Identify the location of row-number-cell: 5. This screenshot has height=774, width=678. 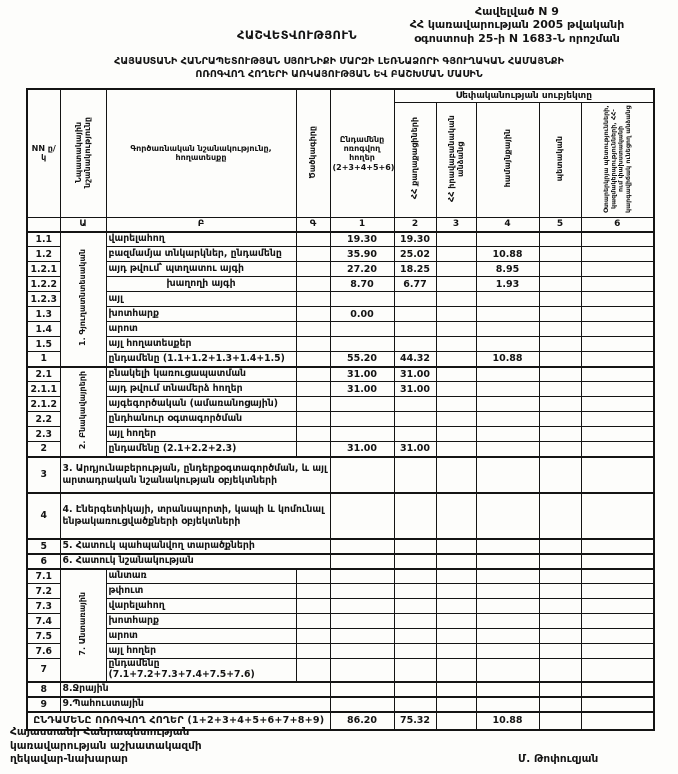
(43, 546).